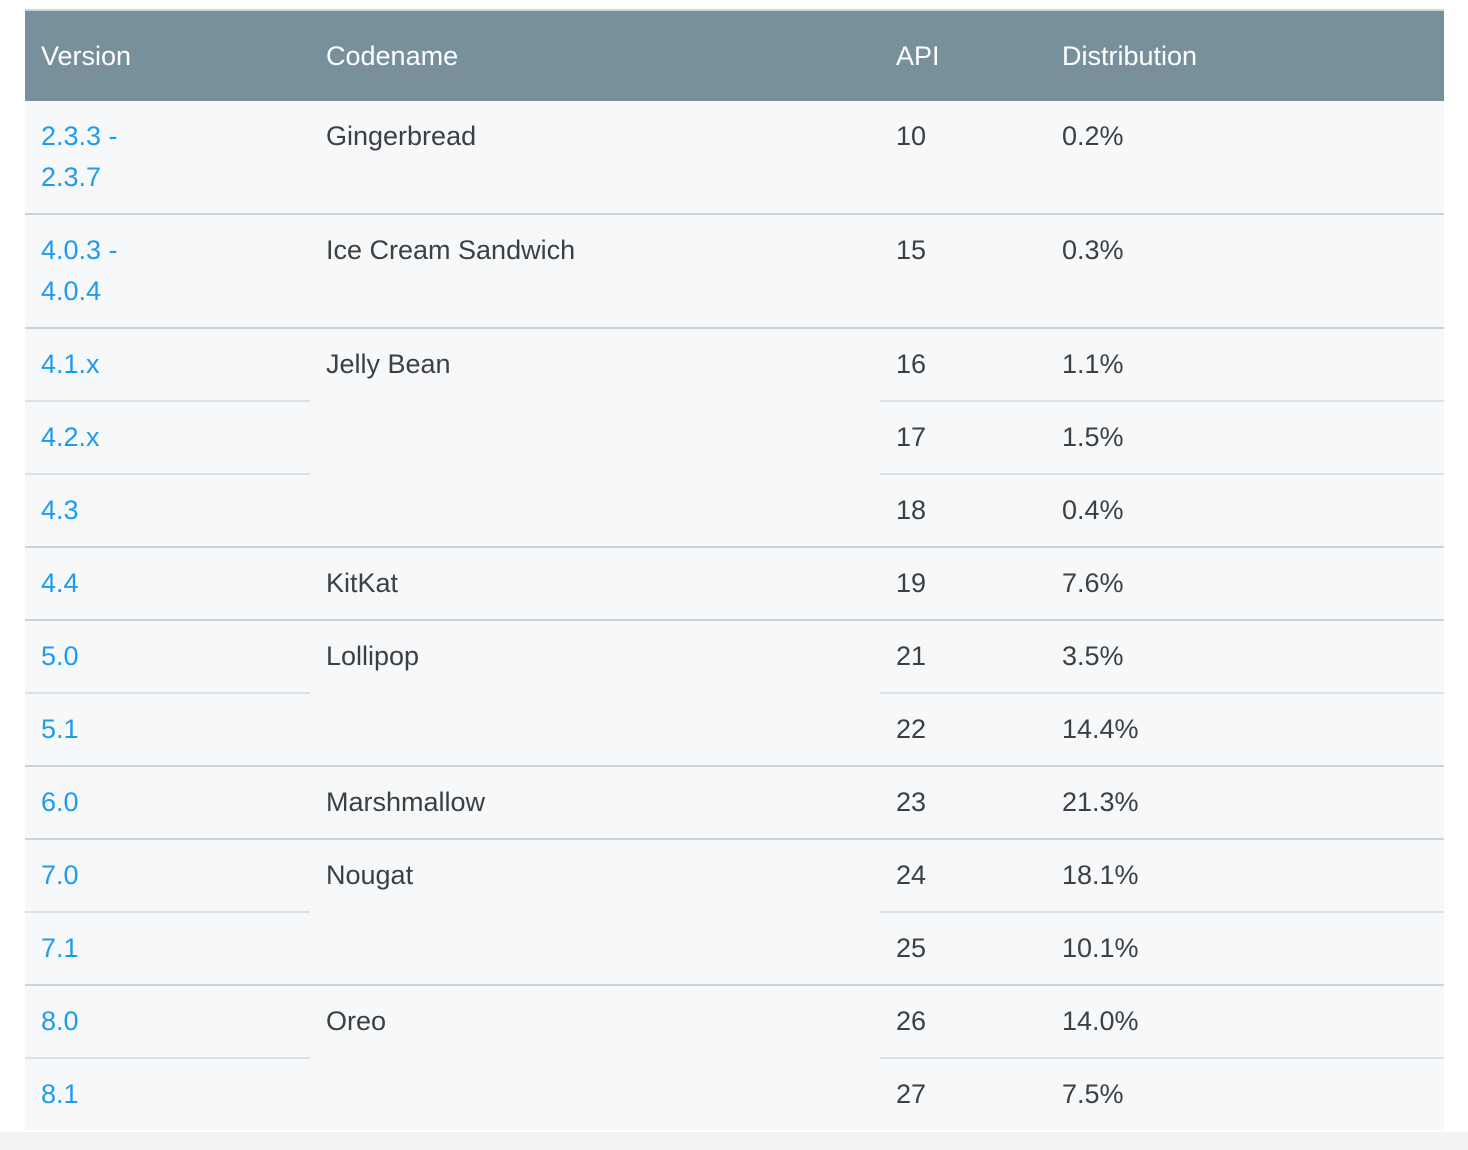  I want to click on table-row: 5.1 22 14.4%, so click(734, 729).